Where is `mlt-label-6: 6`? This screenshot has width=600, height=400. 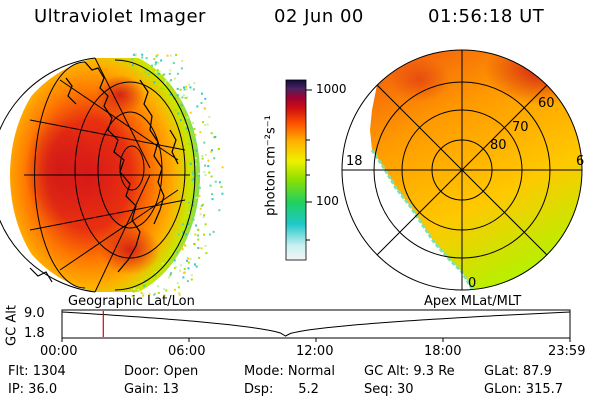
mlt-label-6: 6 is located at coordinates (580, 161).